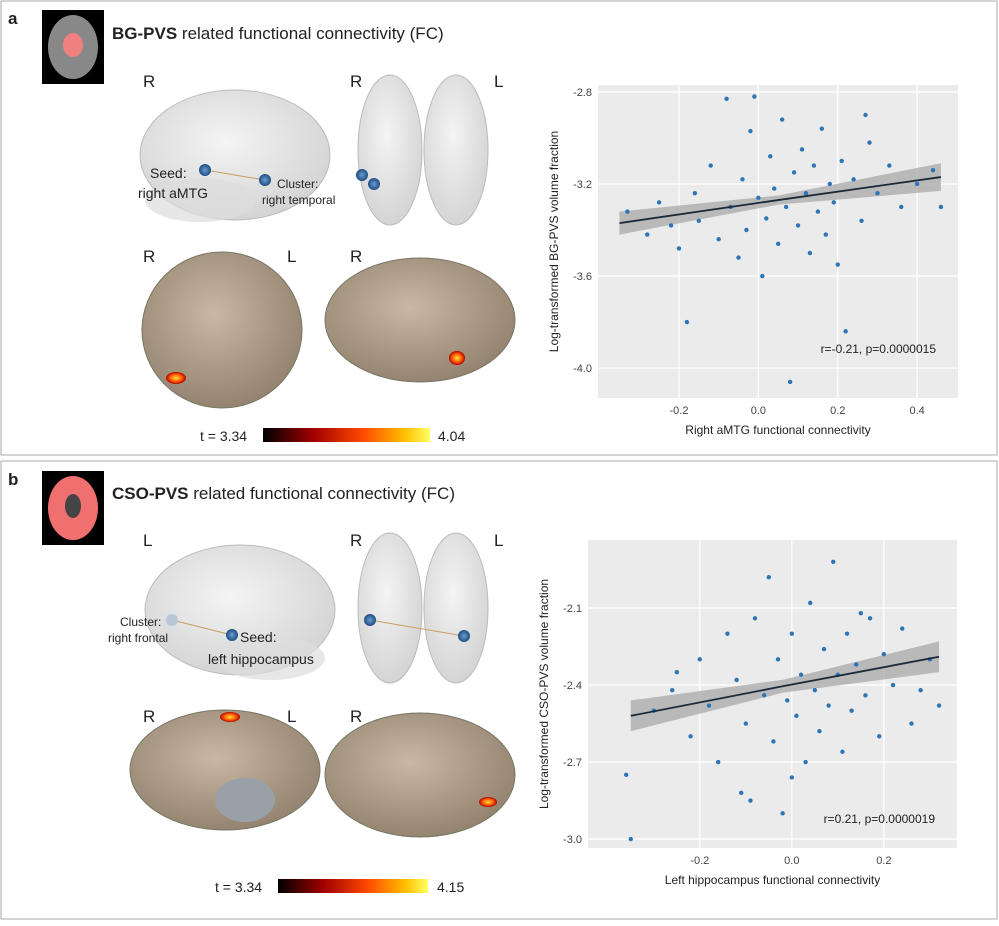 This screenshot has width=999, height=926. Describe the element at coordinates (554, 241) in the screenshot. I see `y-axis-label: Log-transformed BG-PVS volume fraction` at that location.